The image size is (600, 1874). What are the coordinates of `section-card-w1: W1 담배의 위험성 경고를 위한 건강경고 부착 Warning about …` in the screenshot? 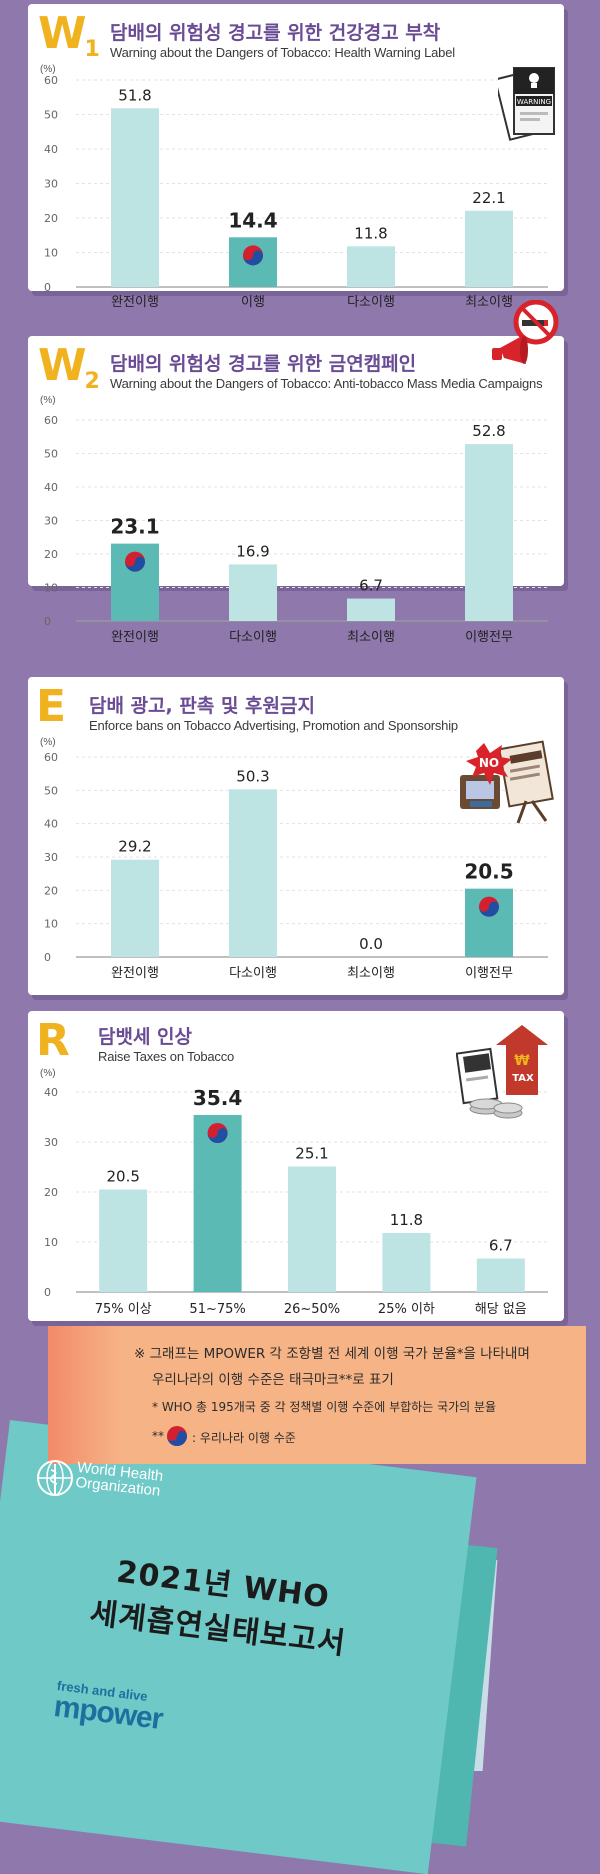 It's located at (296, 157).